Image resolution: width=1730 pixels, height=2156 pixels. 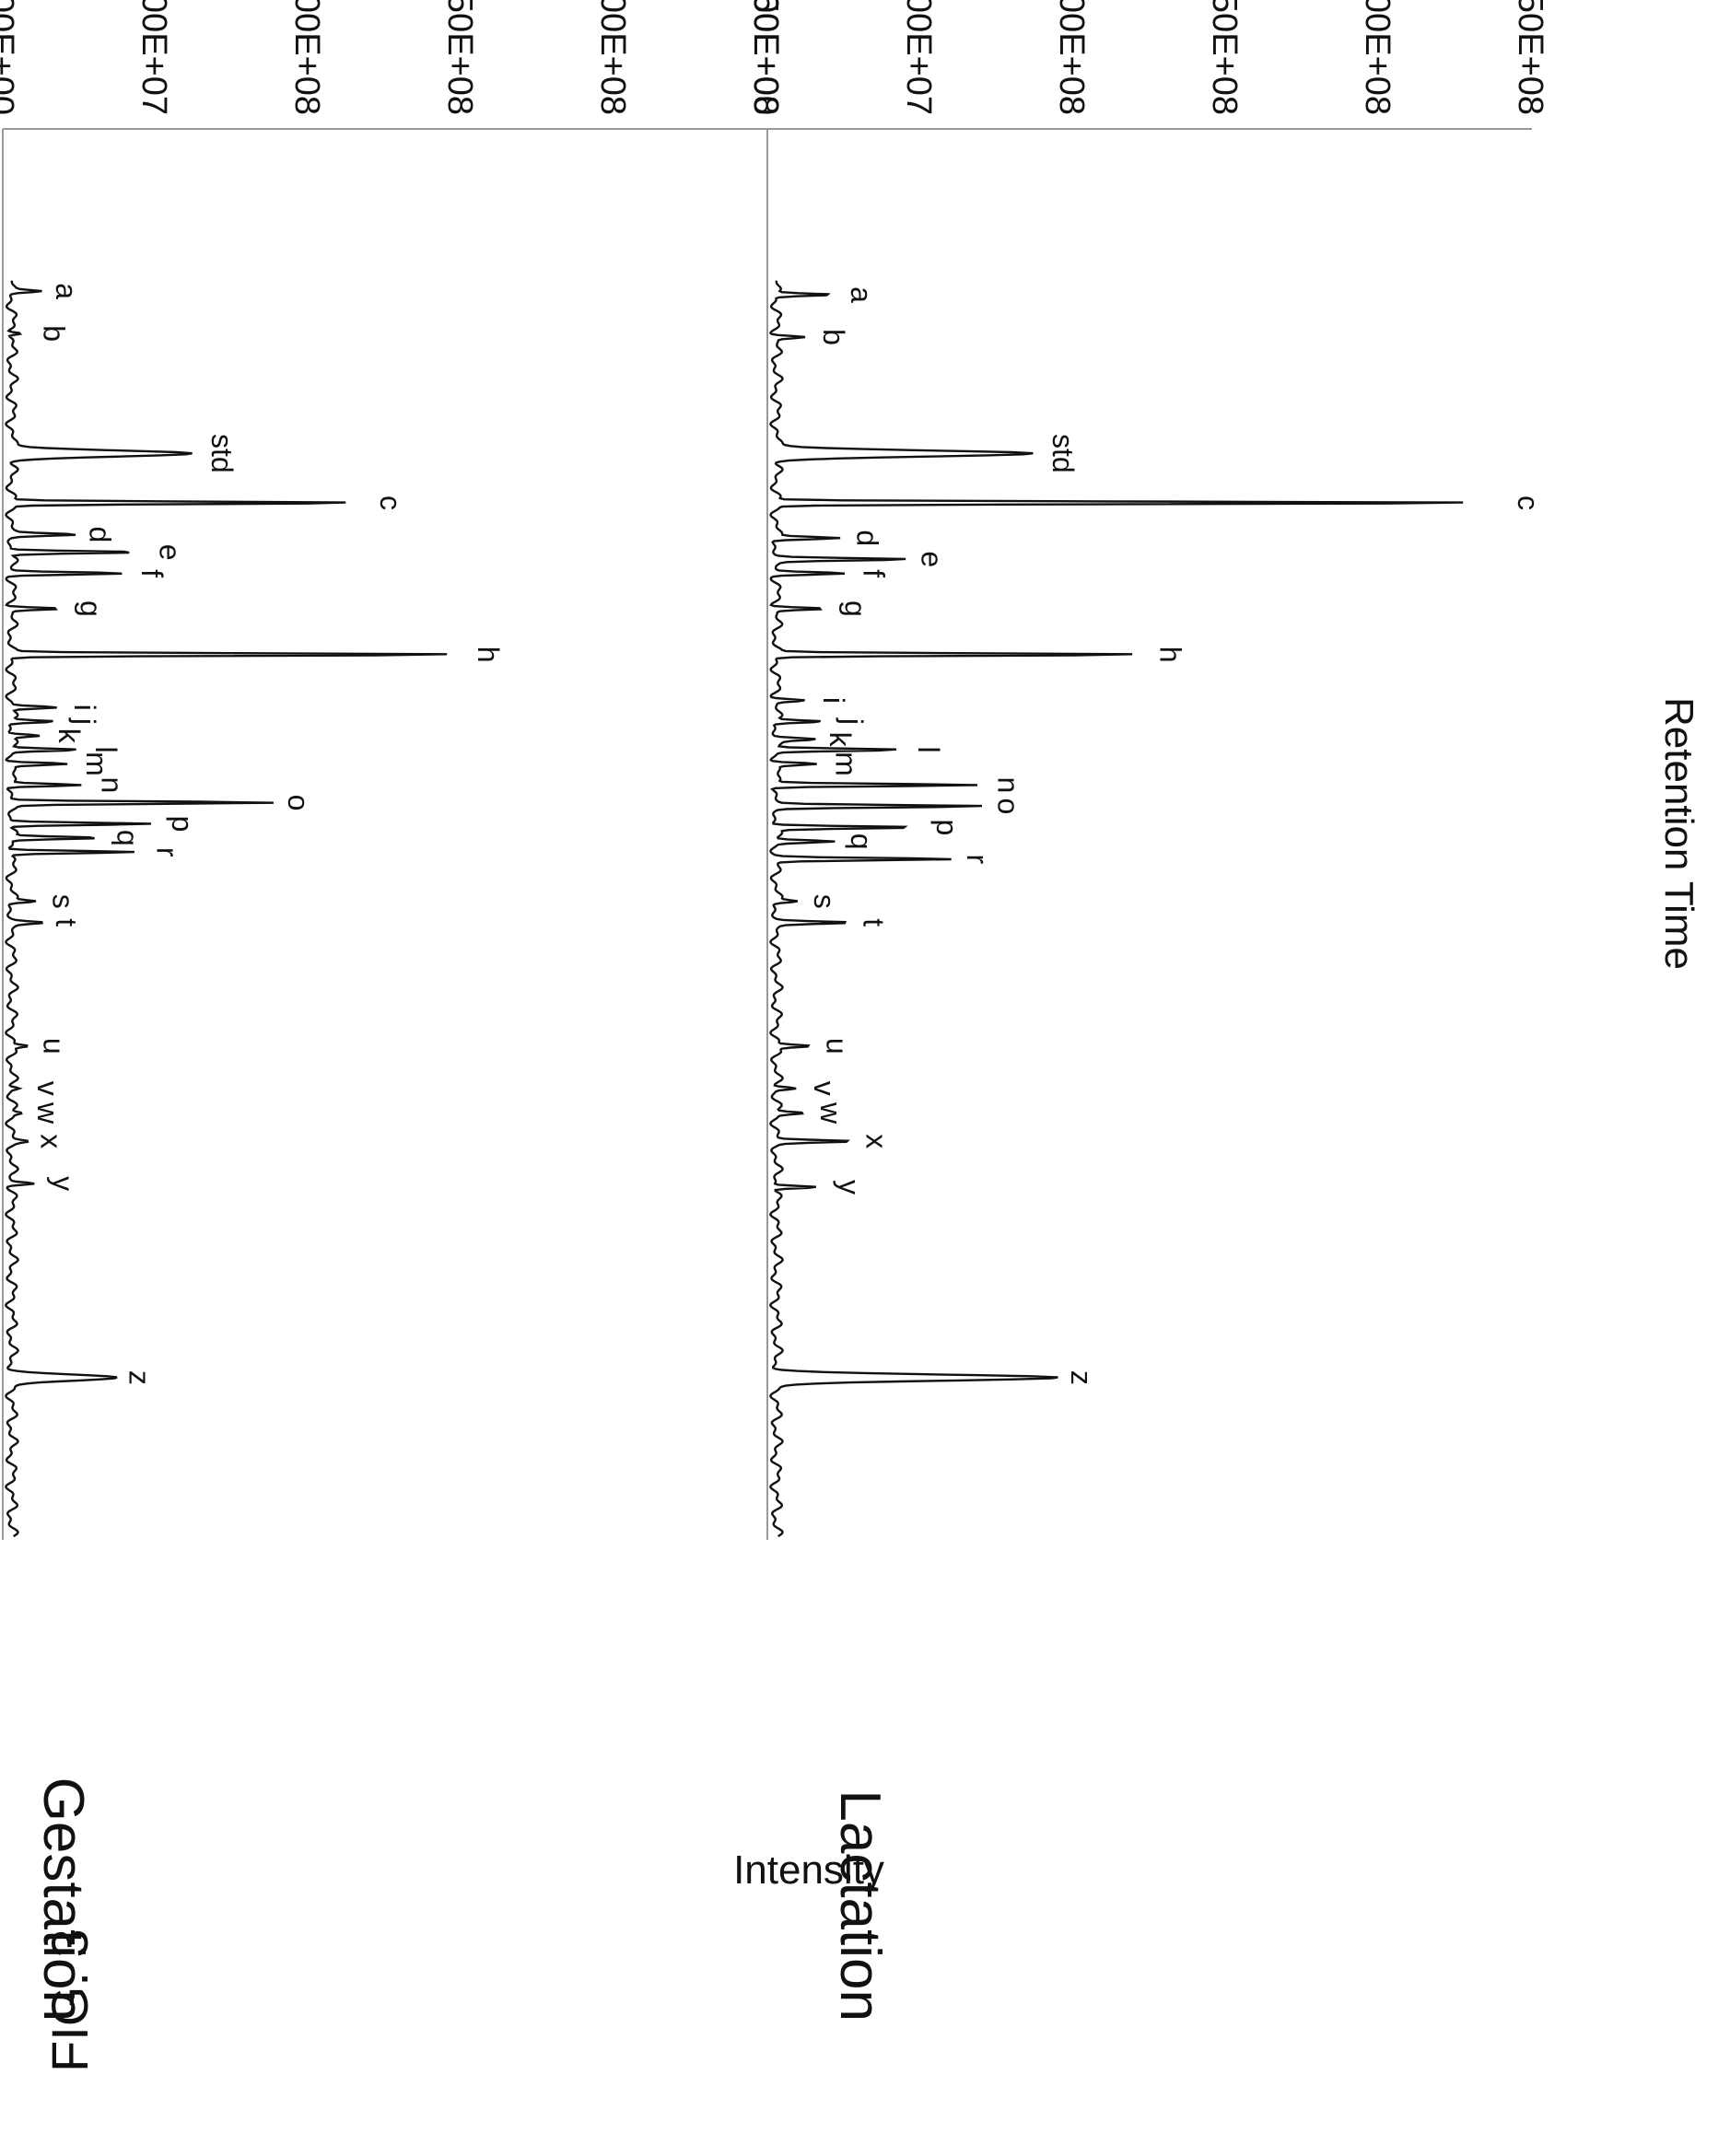 I want to click on gestation-title: Gestation, so click(x=63, y=1899).